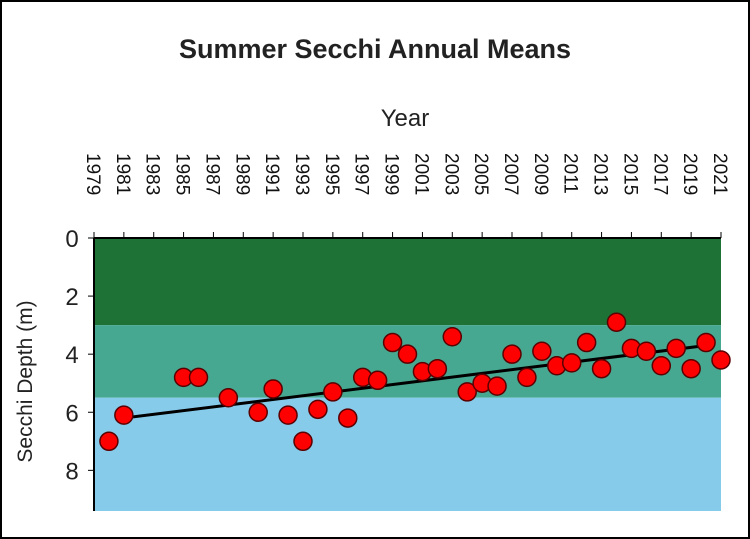  I want to click on data-point-2003, so click(452, 336).